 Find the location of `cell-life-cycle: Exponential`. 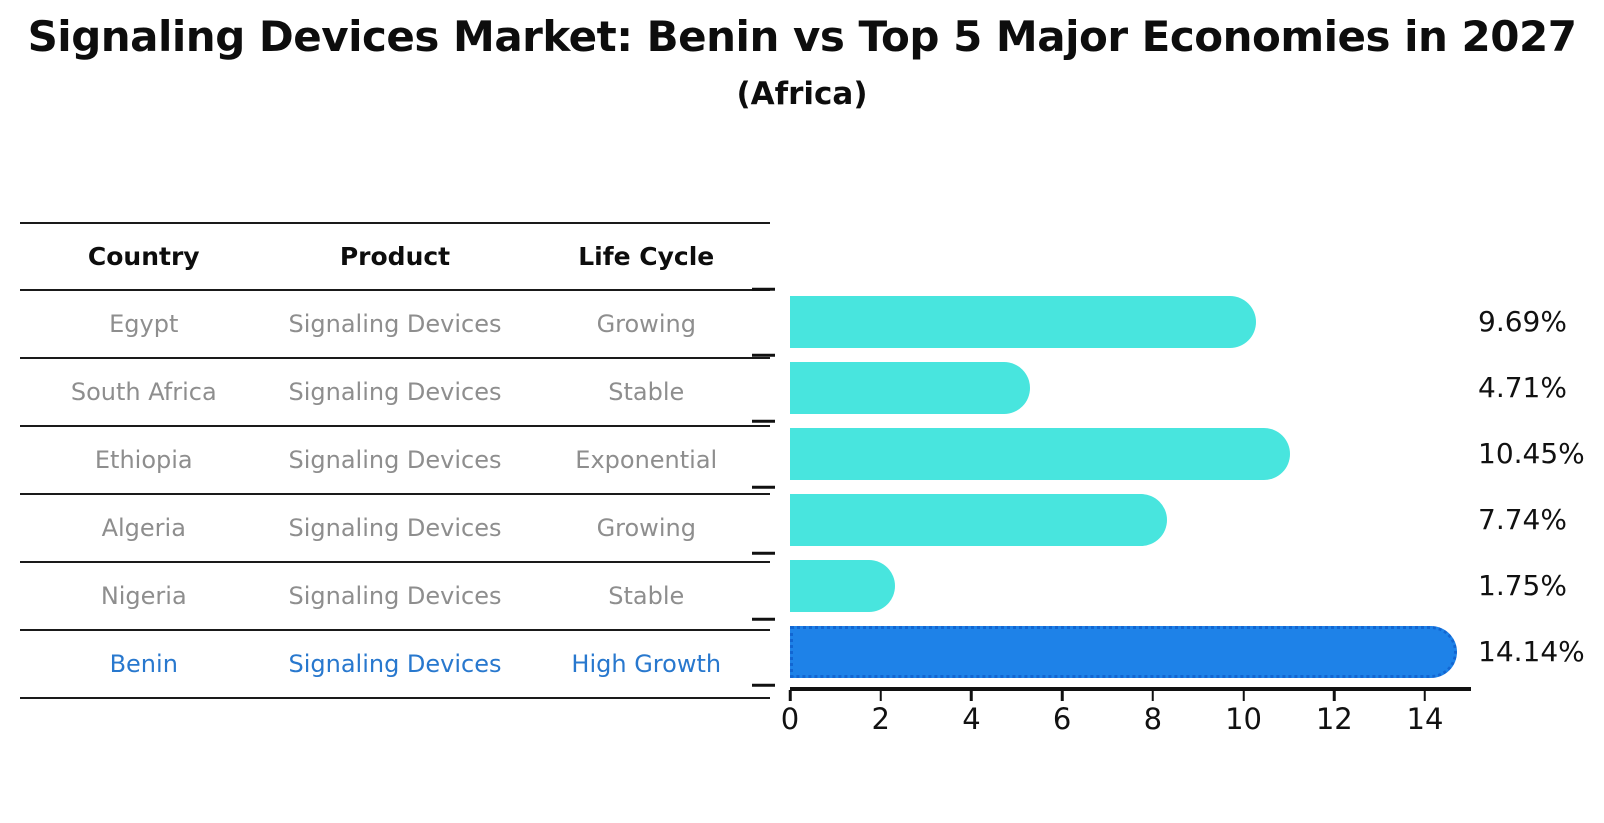

cell-life-cycle: Exponential is located at coordinates (646, 460).